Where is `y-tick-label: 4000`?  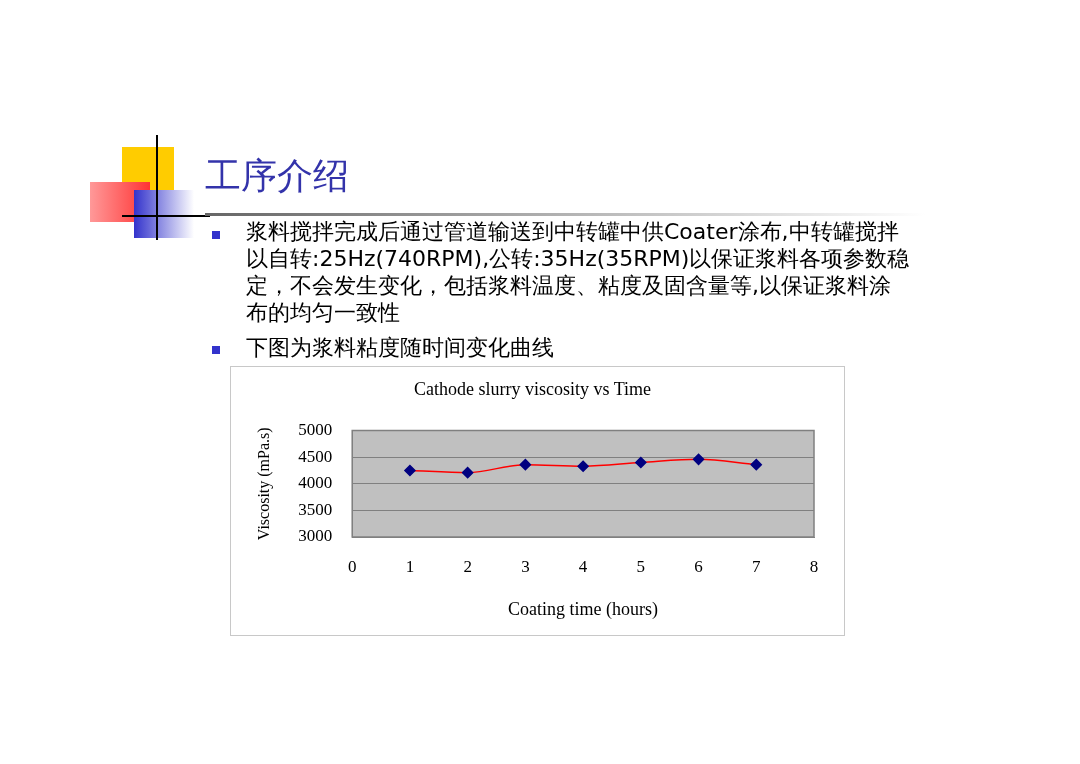 y-tick-label: 4000 is located at coordinates (315, 483).